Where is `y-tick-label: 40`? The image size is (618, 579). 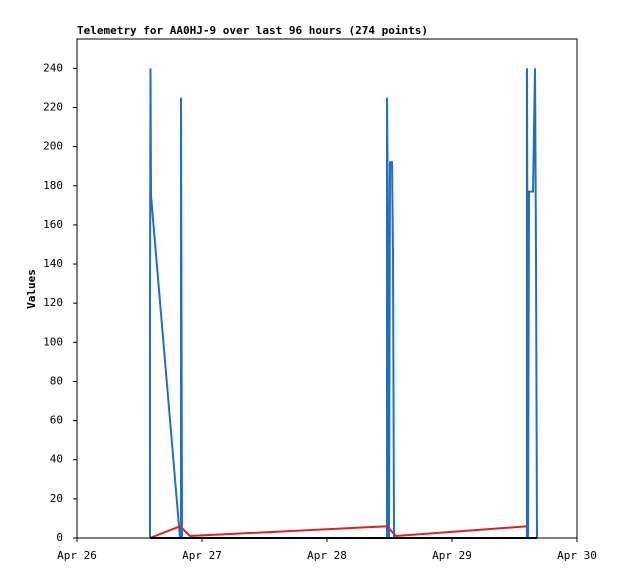 y-tick-label: 40 is located at coordinates (56, 459).